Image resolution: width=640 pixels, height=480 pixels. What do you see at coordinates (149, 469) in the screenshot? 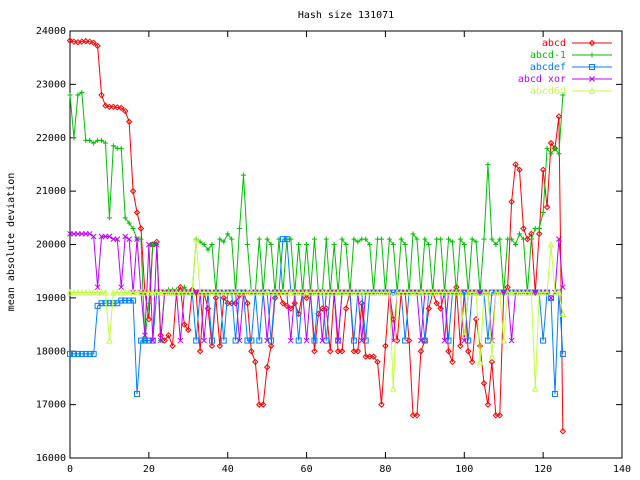
I see `x-tick-label: 20` at bounding box center [149, 469].